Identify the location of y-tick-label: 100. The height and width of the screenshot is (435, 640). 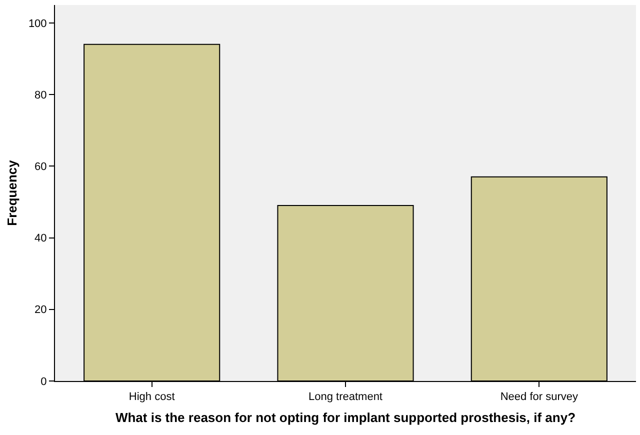
(37, 24).